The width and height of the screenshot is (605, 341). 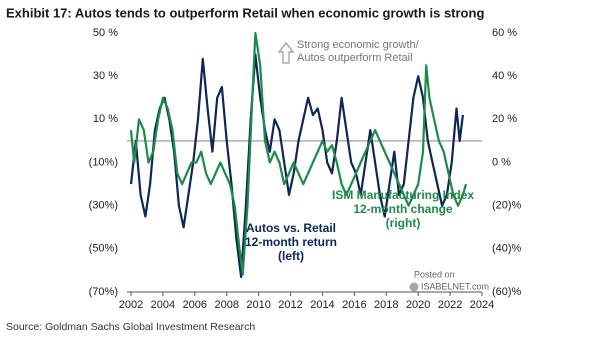 I want to click on arrow-icon, so click(x=286, y=53).